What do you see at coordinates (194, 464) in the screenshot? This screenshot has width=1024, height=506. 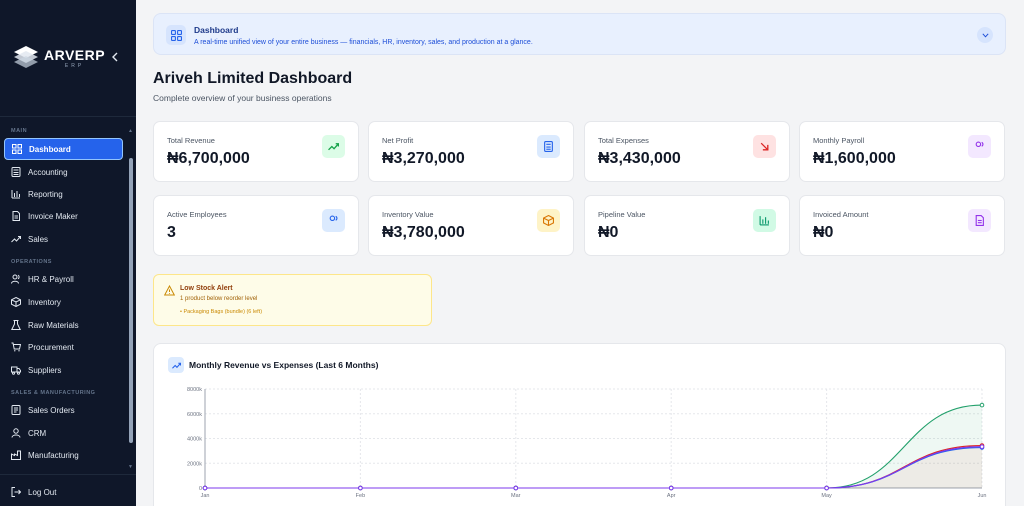 I see `y-tick-label: 2000k` at bounding box center [194, 464].